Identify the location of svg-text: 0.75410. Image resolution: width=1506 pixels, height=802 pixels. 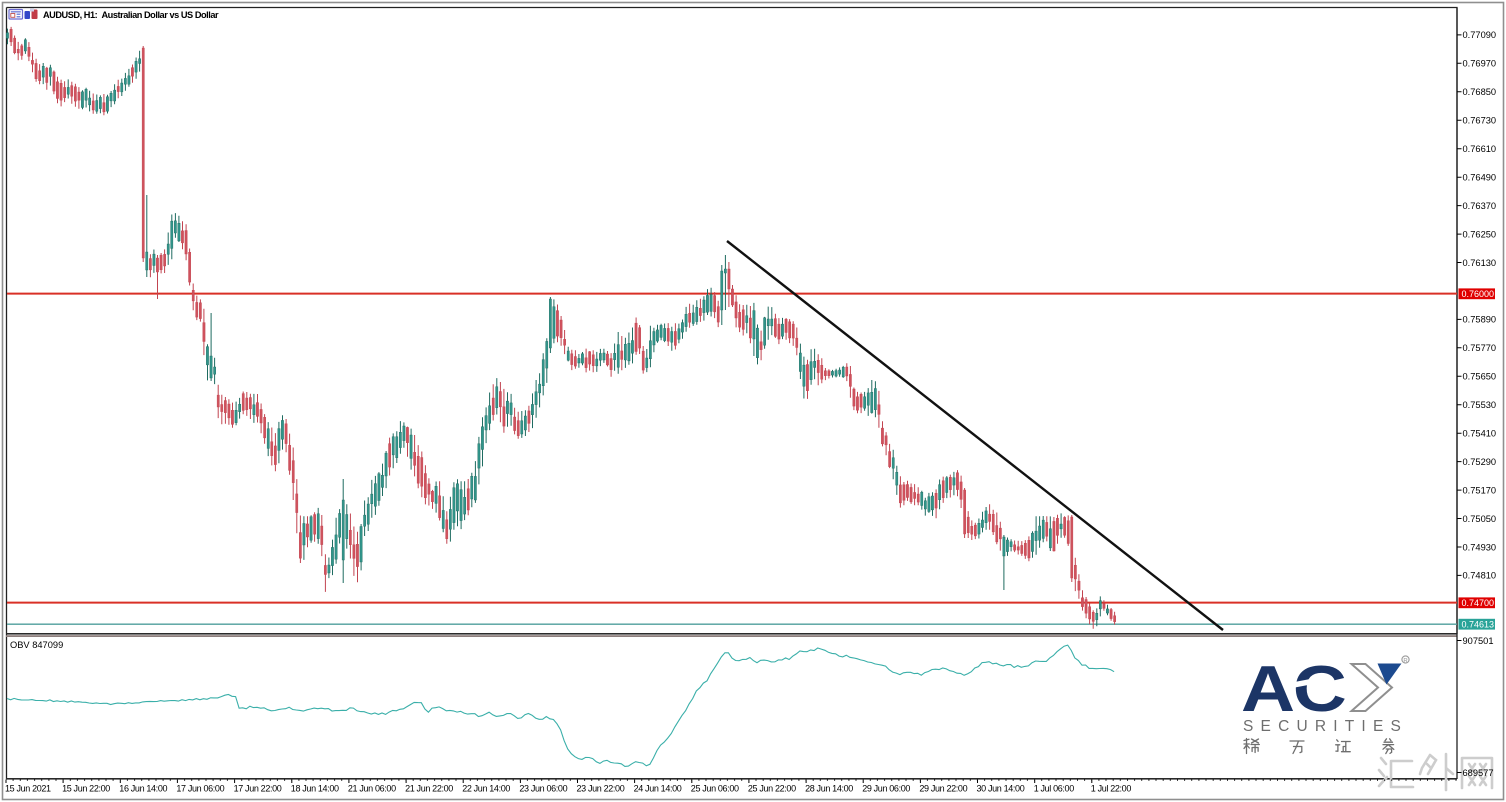
(1480, 434).